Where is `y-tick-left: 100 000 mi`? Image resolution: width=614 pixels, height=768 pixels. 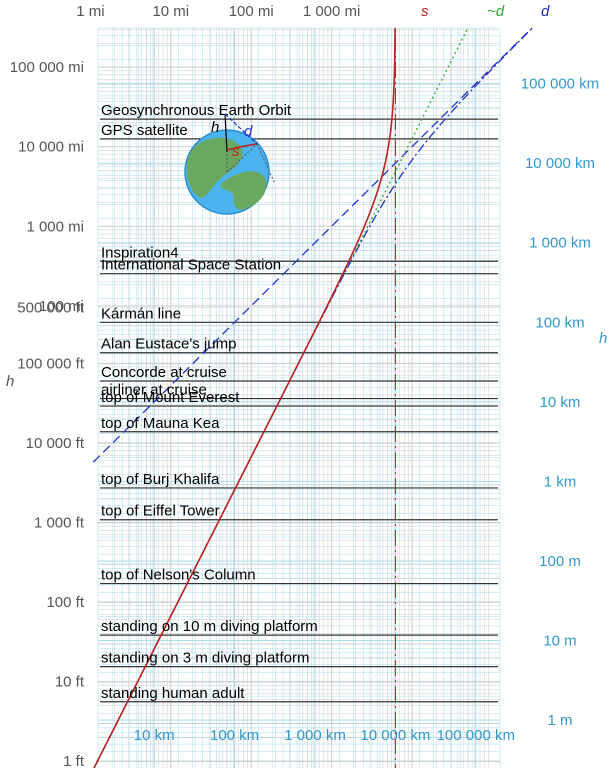 y-tick-left: 100 000 mi is located at coordinates (47, 67).